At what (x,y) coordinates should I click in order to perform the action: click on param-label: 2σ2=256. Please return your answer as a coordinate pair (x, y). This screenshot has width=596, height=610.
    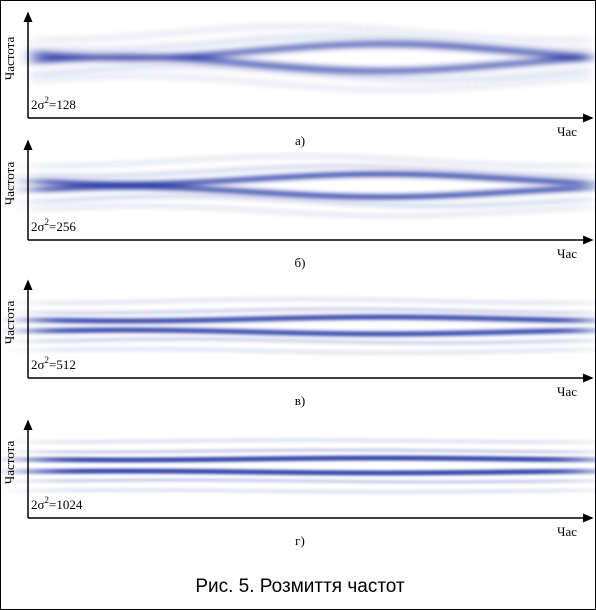
    Looking at the image, I should click on (53, 225).